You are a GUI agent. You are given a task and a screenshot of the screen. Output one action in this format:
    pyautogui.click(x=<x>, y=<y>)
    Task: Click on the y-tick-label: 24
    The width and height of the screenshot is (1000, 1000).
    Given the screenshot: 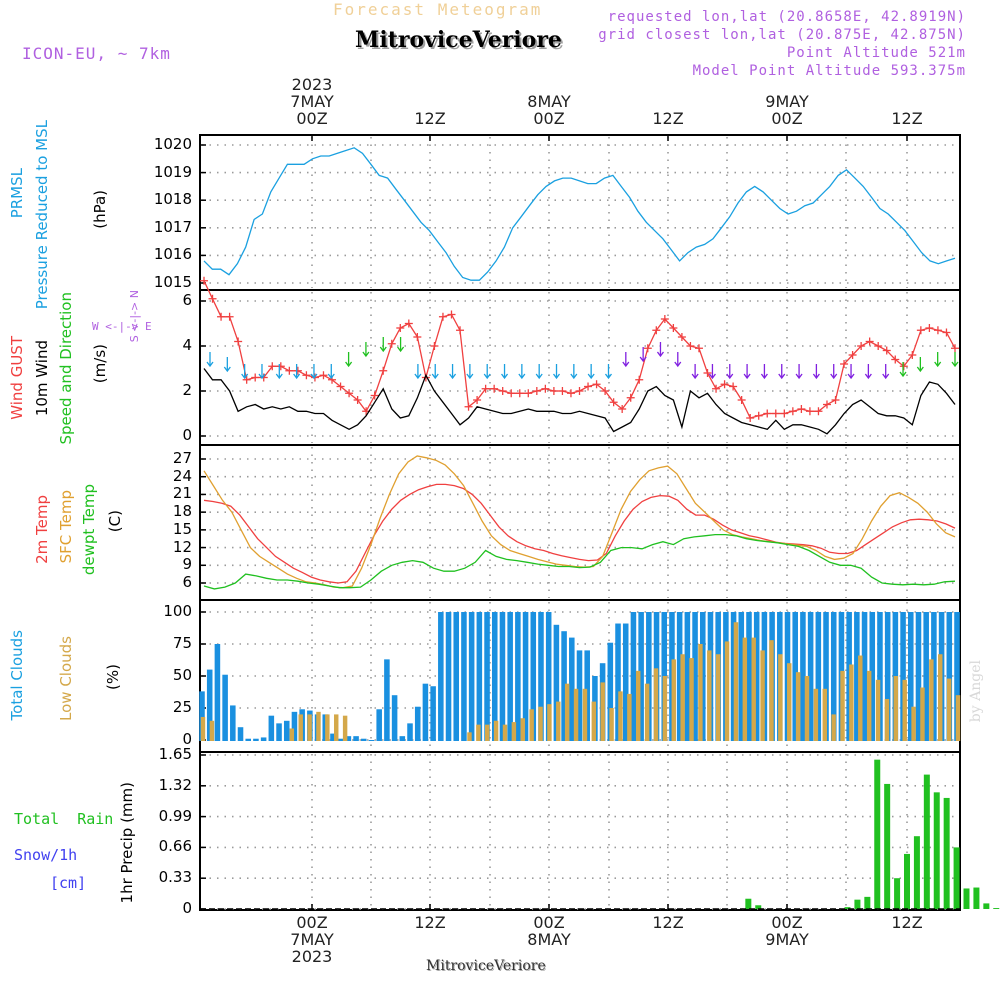 What is the action you would take?
    pyautogui.click(x=182, y=475)
    